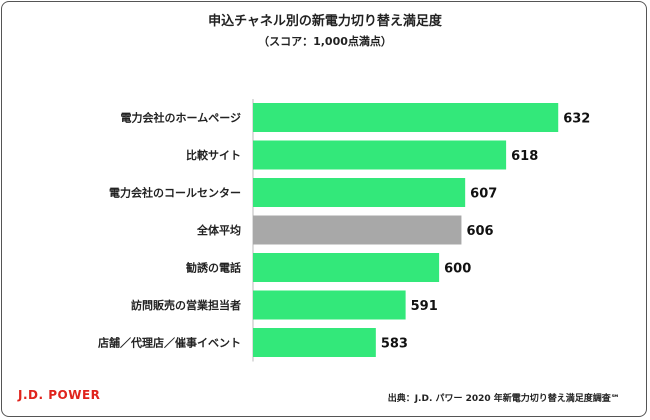 The image size is (650, 420). I want to click on value-label-4: 600, so click(457, 269).